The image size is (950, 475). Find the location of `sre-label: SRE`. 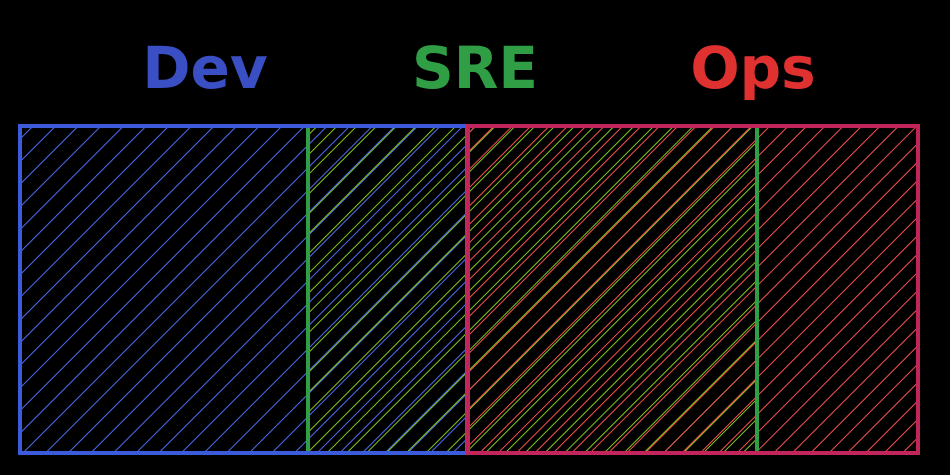

sre-label: SRE is located at coordinates (475, 68).